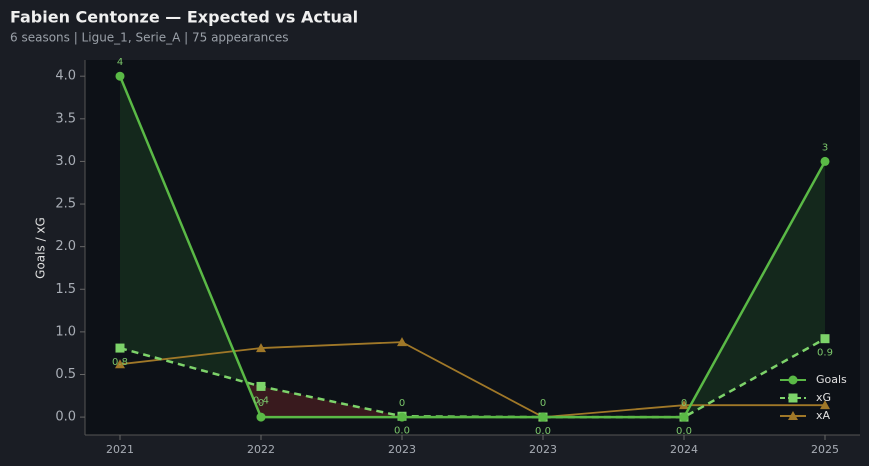 This screenshot has height=466, width=869. I want to click on x-tick-label: 2025, so click(825, 449).